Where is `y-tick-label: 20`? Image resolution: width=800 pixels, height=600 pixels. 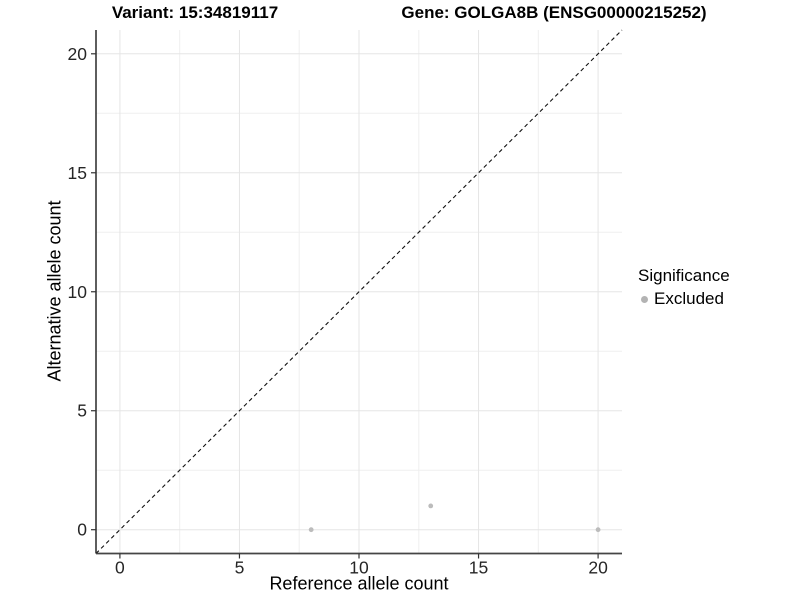 y-tick-label: 20 is located at coordinates (78, 54).